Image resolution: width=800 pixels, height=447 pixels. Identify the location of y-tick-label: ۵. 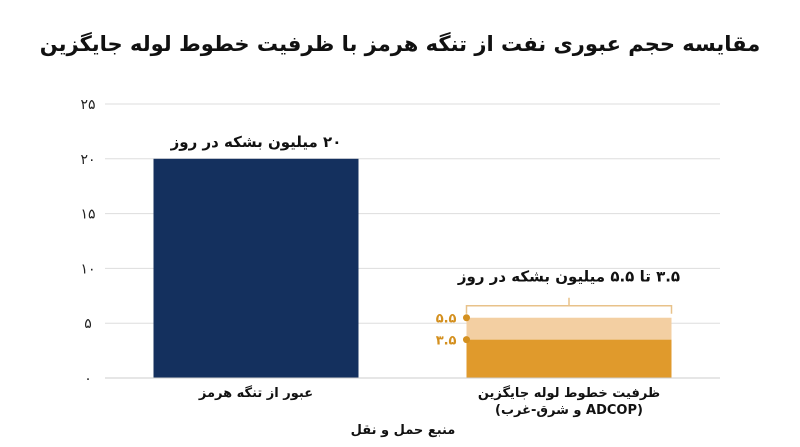
(88, 324).